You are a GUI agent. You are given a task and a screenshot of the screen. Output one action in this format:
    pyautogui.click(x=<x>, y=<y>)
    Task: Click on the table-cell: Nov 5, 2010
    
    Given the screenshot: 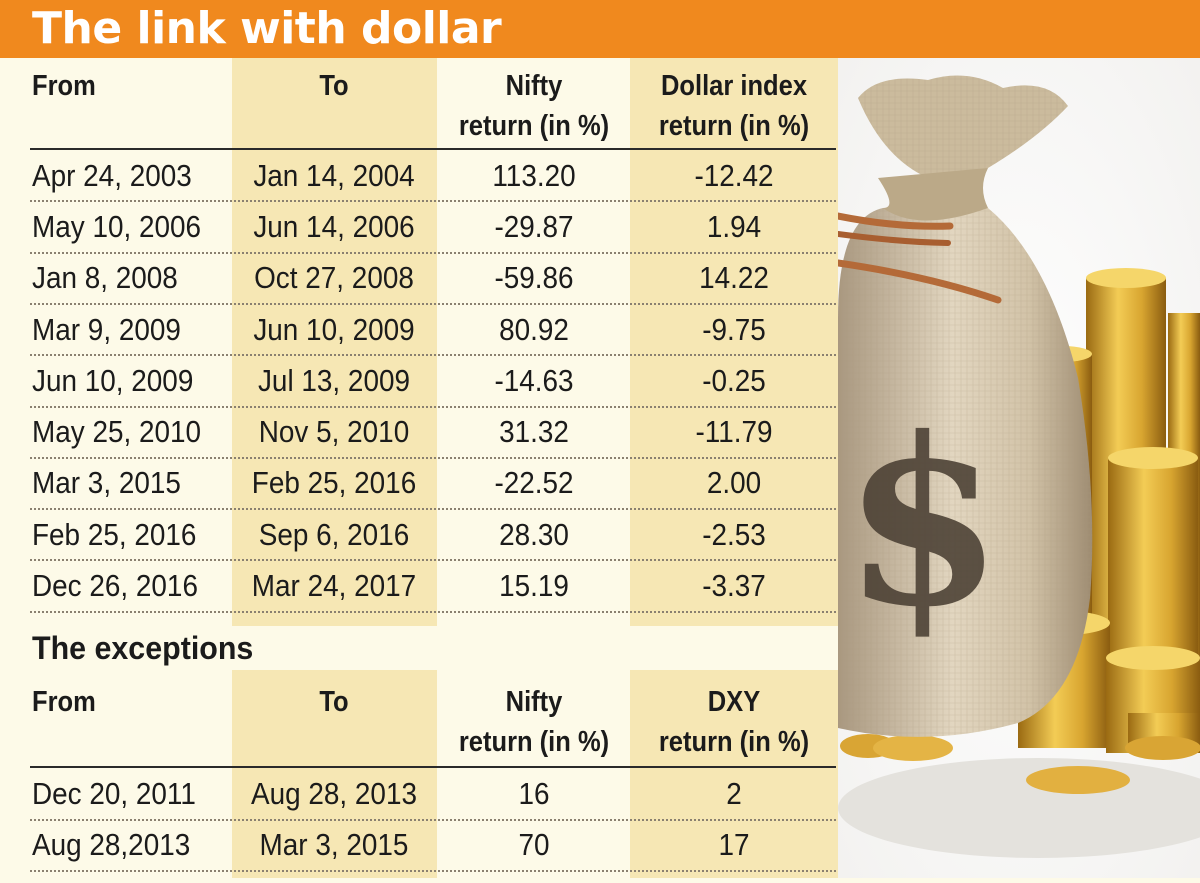 What is the action you would take?
    pyautogui.click(x=334, y=432)
    